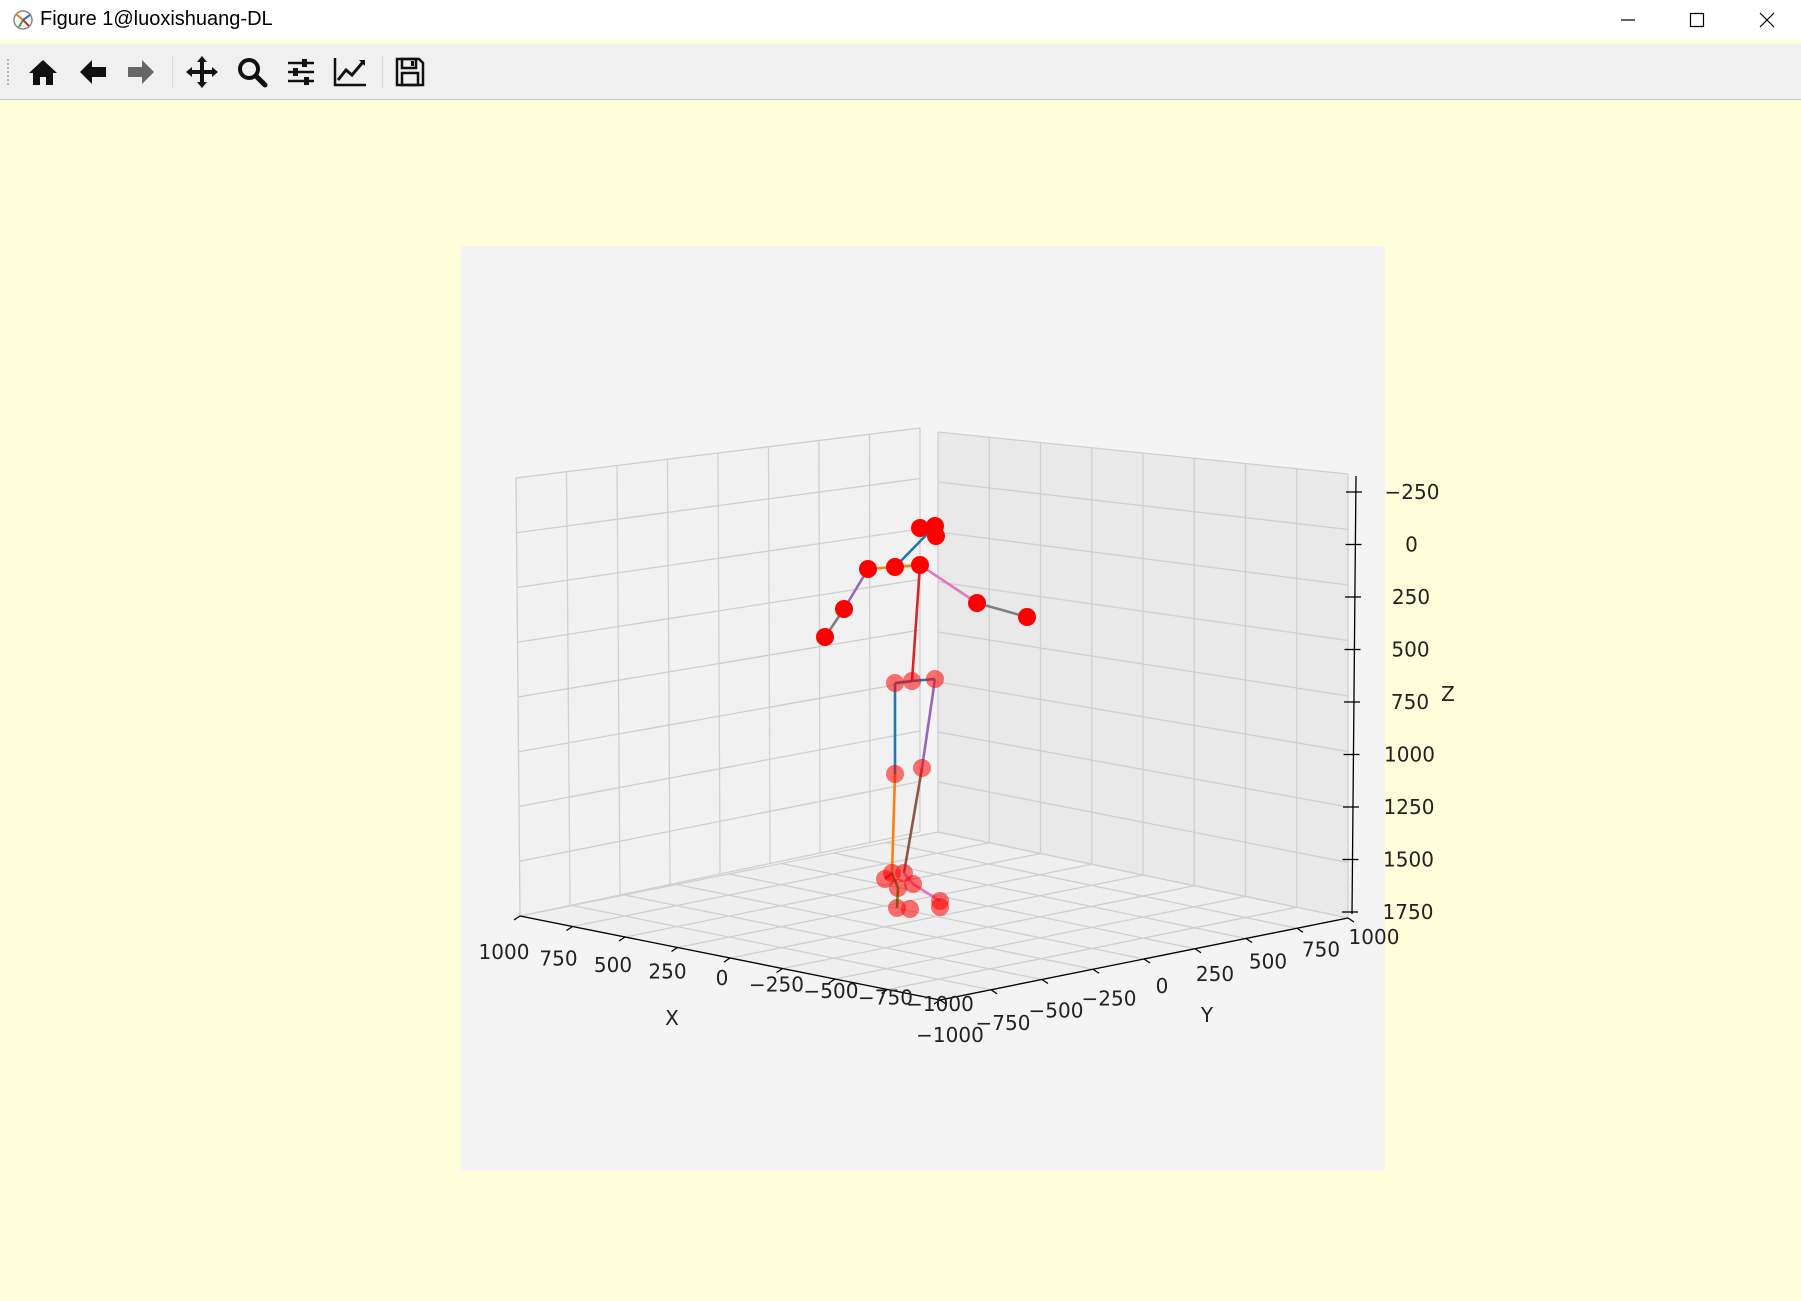  What do you see at coordinates (410, 72) in the screenshot?
I see `save-button` at bounding box center [410, 72].